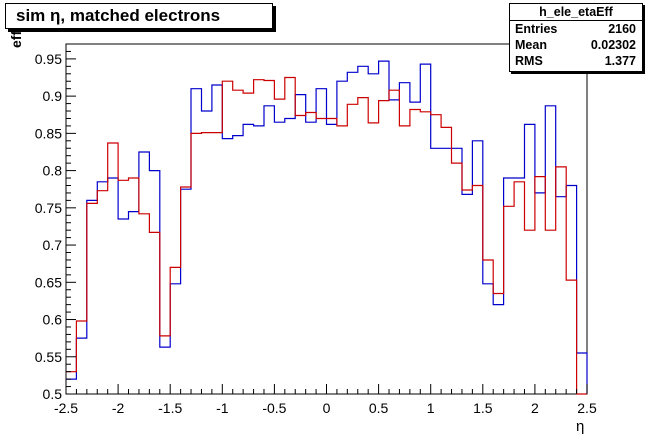  I want to click on chart-title-box: sim η, matched electrons, so click(139, 16).